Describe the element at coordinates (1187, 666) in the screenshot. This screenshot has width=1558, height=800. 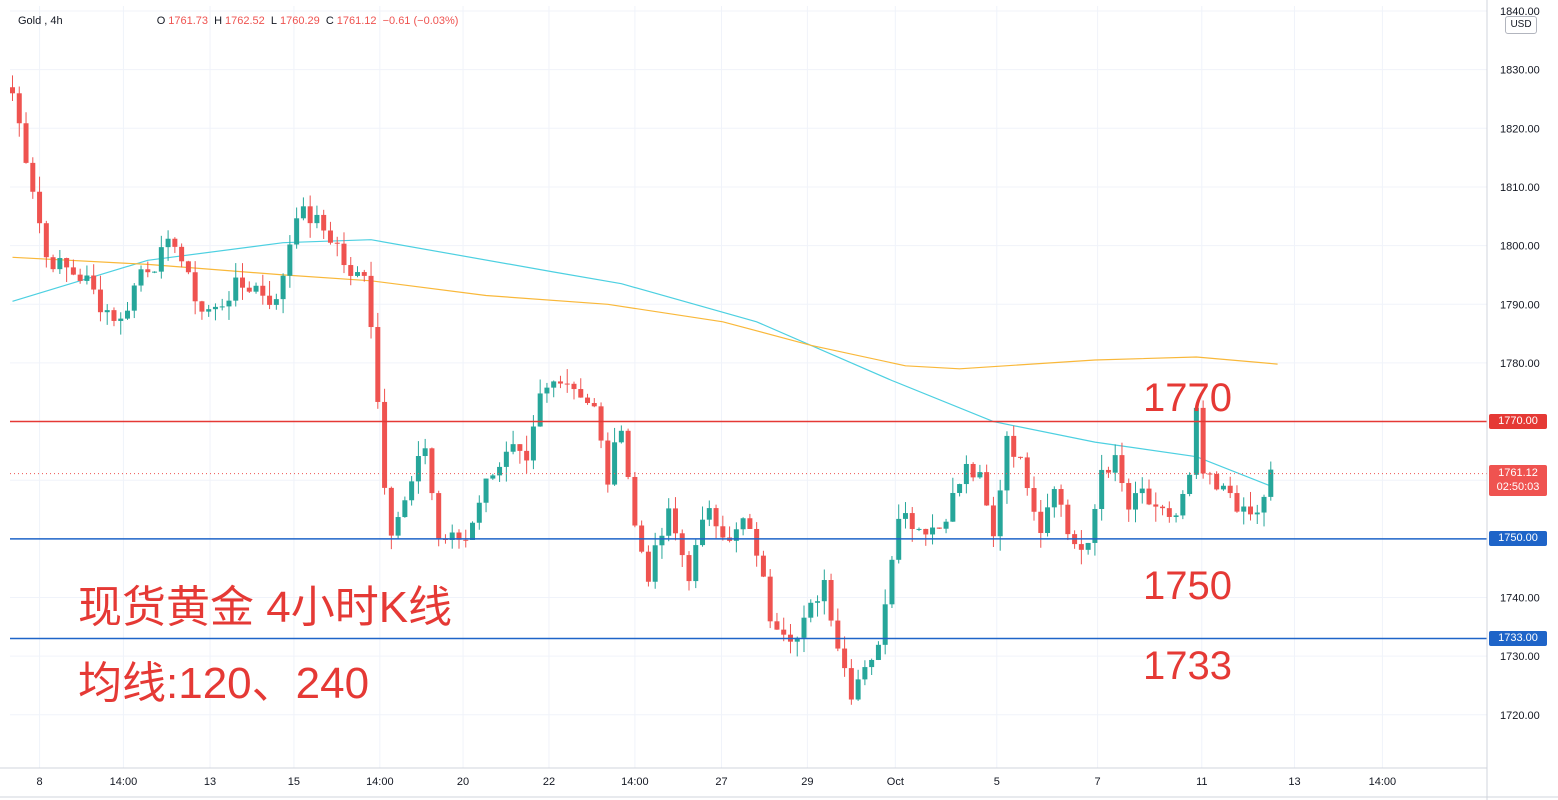
I see `annotation-1733: 1733` at that location.